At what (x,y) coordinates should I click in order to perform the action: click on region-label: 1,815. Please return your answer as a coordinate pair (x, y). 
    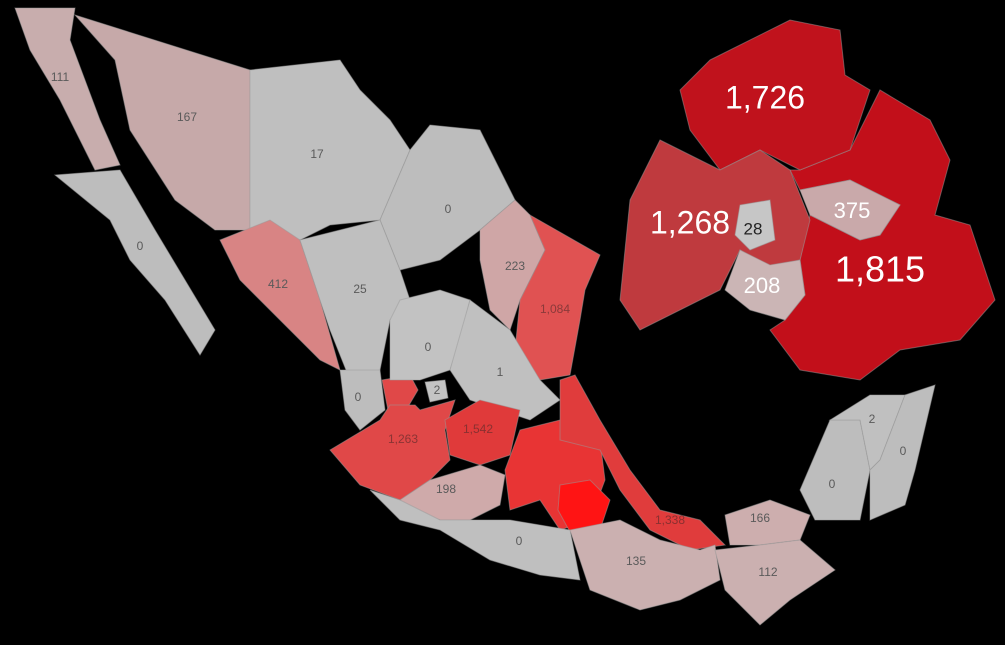
    Looking at the image, I should click on (880, 269).